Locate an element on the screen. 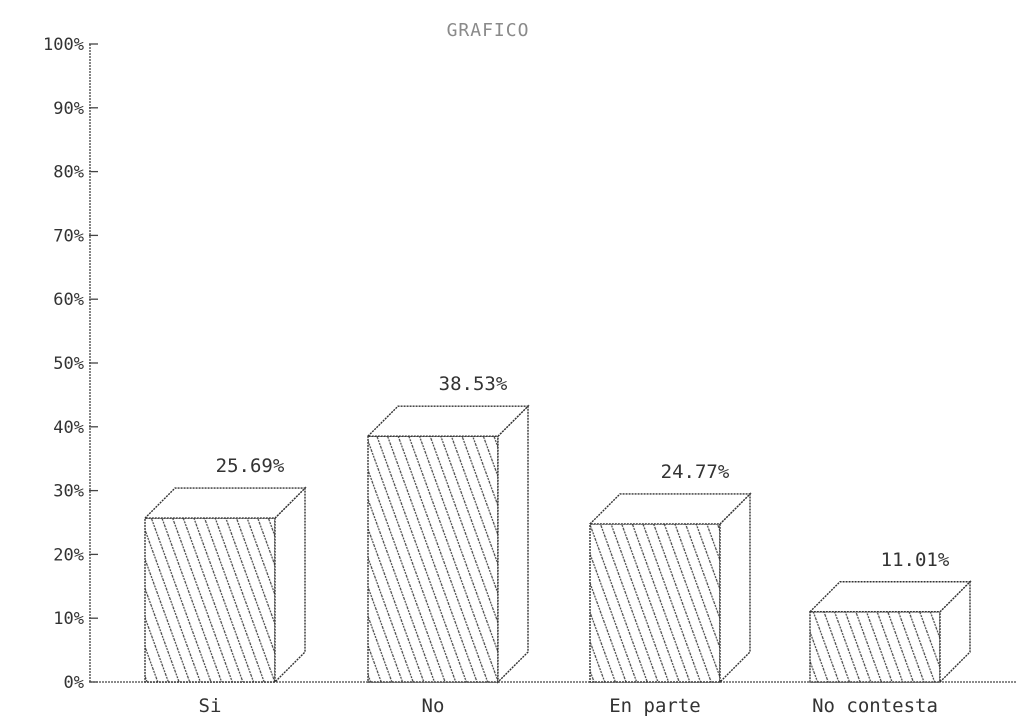  y-tick-label: 80% is located at coordinates (68, 173).